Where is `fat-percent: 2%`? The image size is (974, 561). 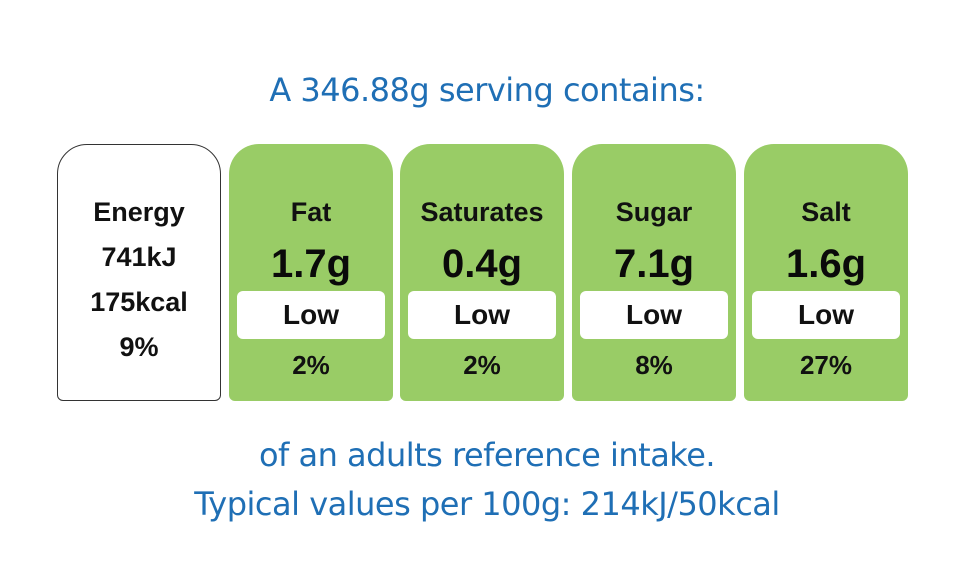 fat-percent: 2% is located at coordinates (311, 365).